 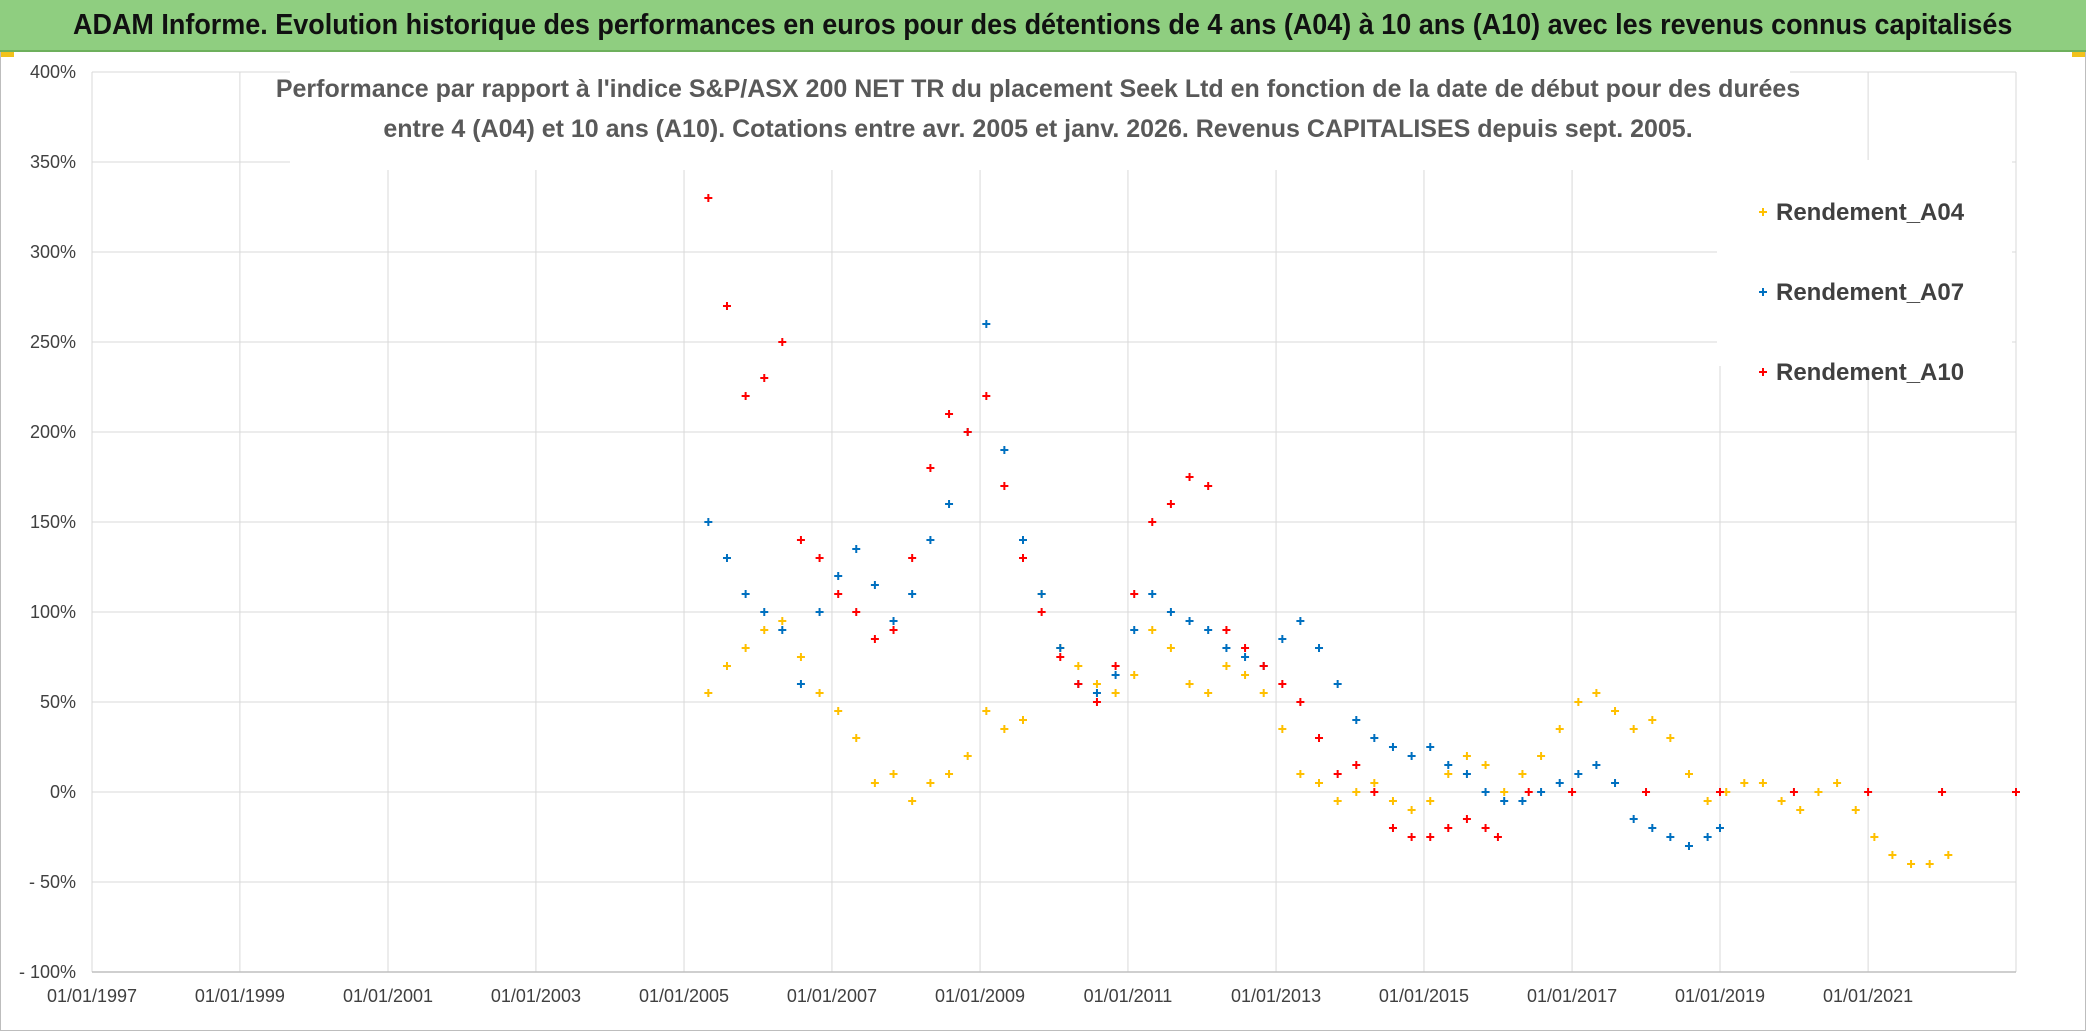 What do you see at coordinates (1276, 996) in the screenshot?
I see `x-tick-label: 01/01/2013` at bounding box center [1276, 996].